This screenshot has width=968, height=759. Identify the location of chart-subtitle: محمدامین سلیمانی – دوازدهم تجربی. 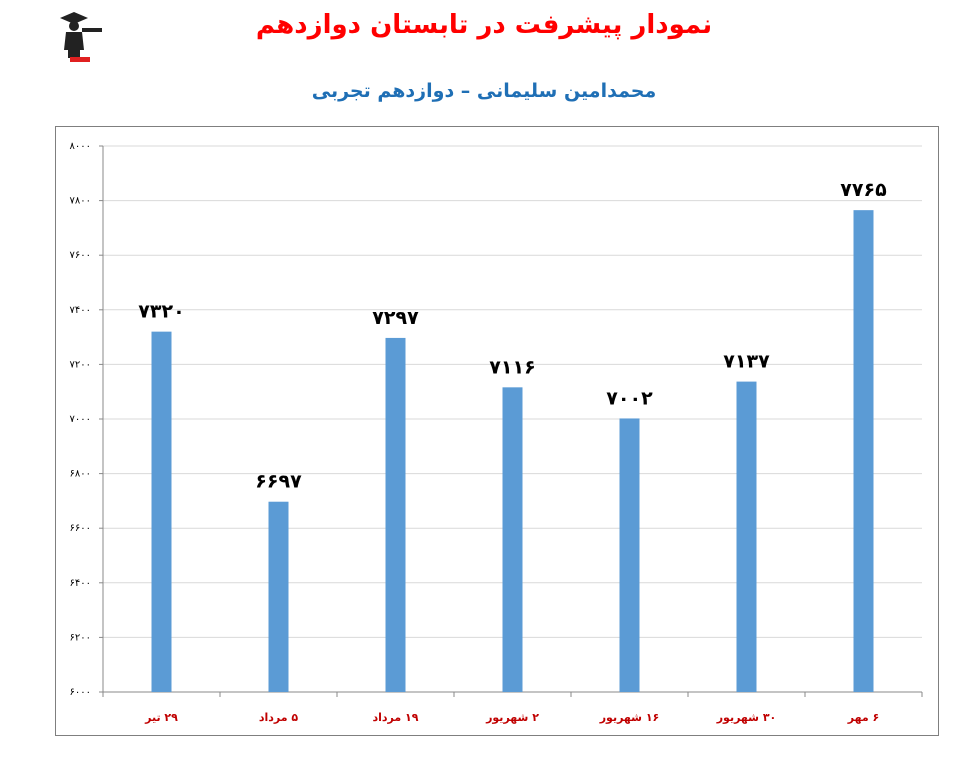
(484, 91).